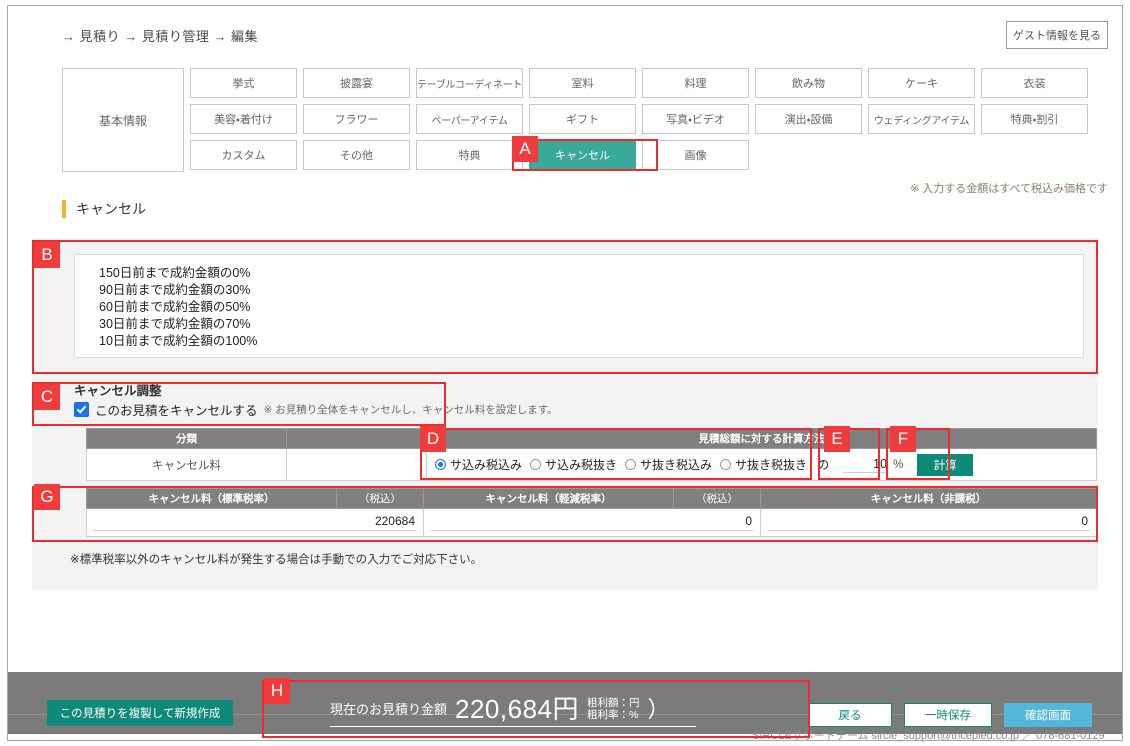 The height and width of the screenshot is (746, 1130). I want to click on tab-cancel: キャンセル, so click(582, 155).